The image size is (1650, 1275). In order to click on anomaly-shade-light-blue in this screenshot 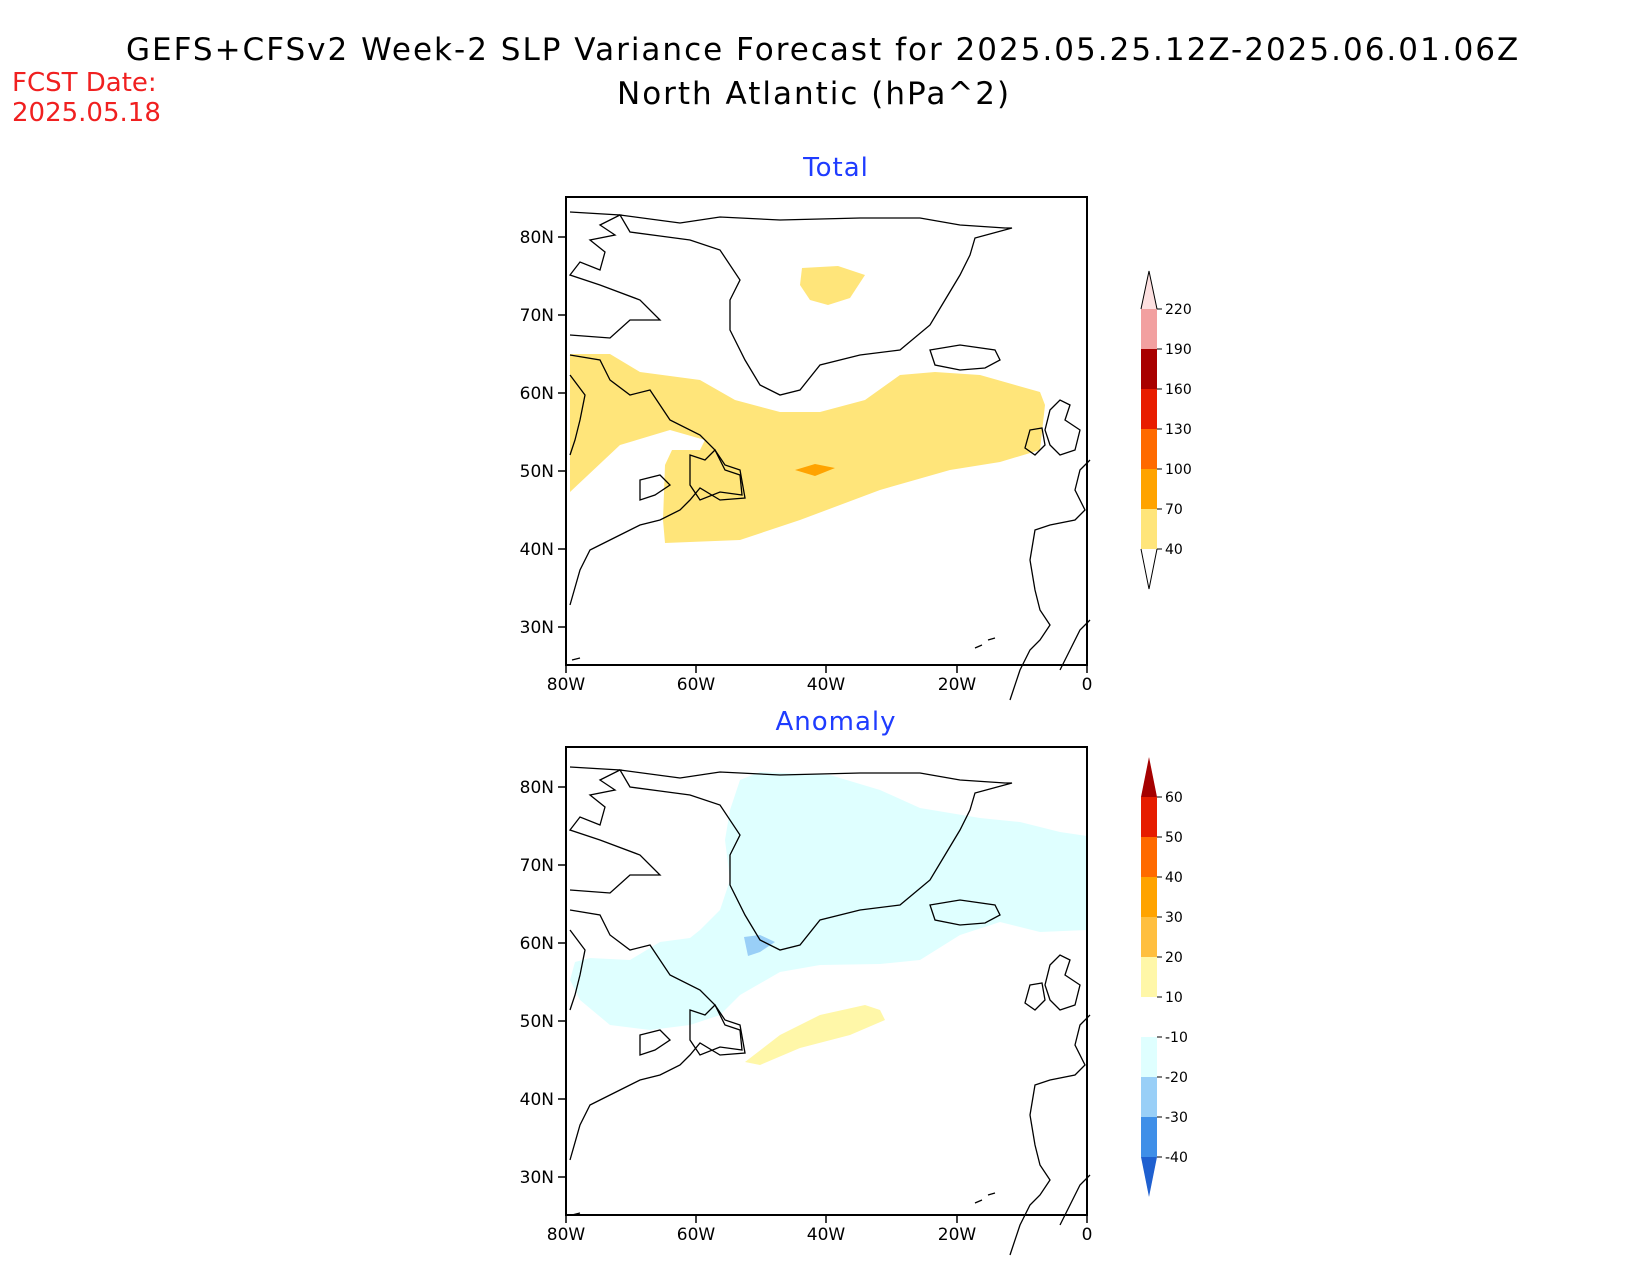, I will do `click(828, 901)`.